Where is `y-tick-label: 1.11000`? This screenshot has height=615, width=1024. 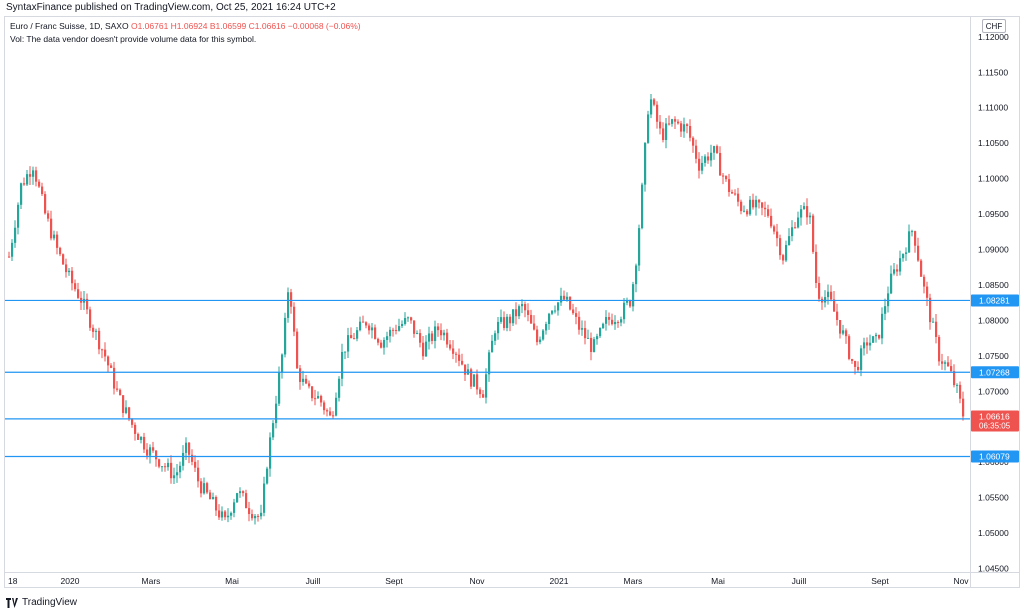 y-tick-label: 1.11000 is located at coordinates (993, 108).